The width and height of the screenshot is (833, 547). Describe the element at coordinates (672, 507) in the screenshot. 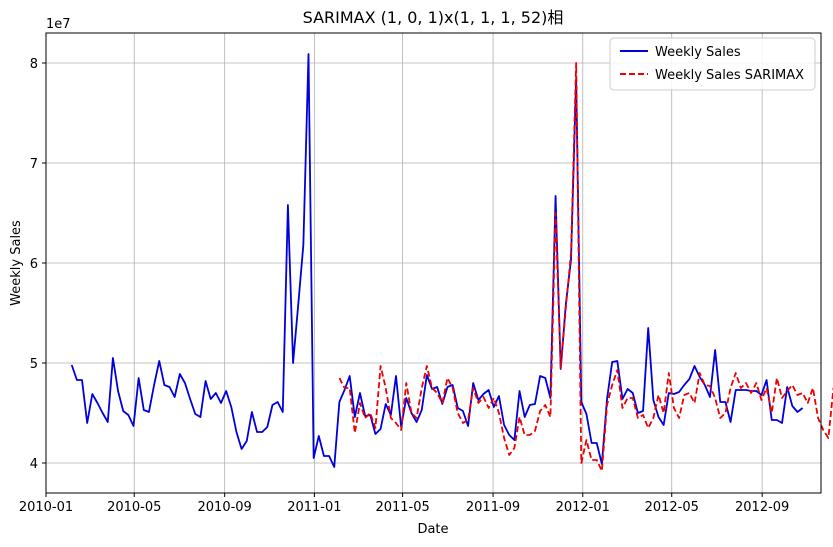

I see `x-tick-label: 2012-05` at that location.